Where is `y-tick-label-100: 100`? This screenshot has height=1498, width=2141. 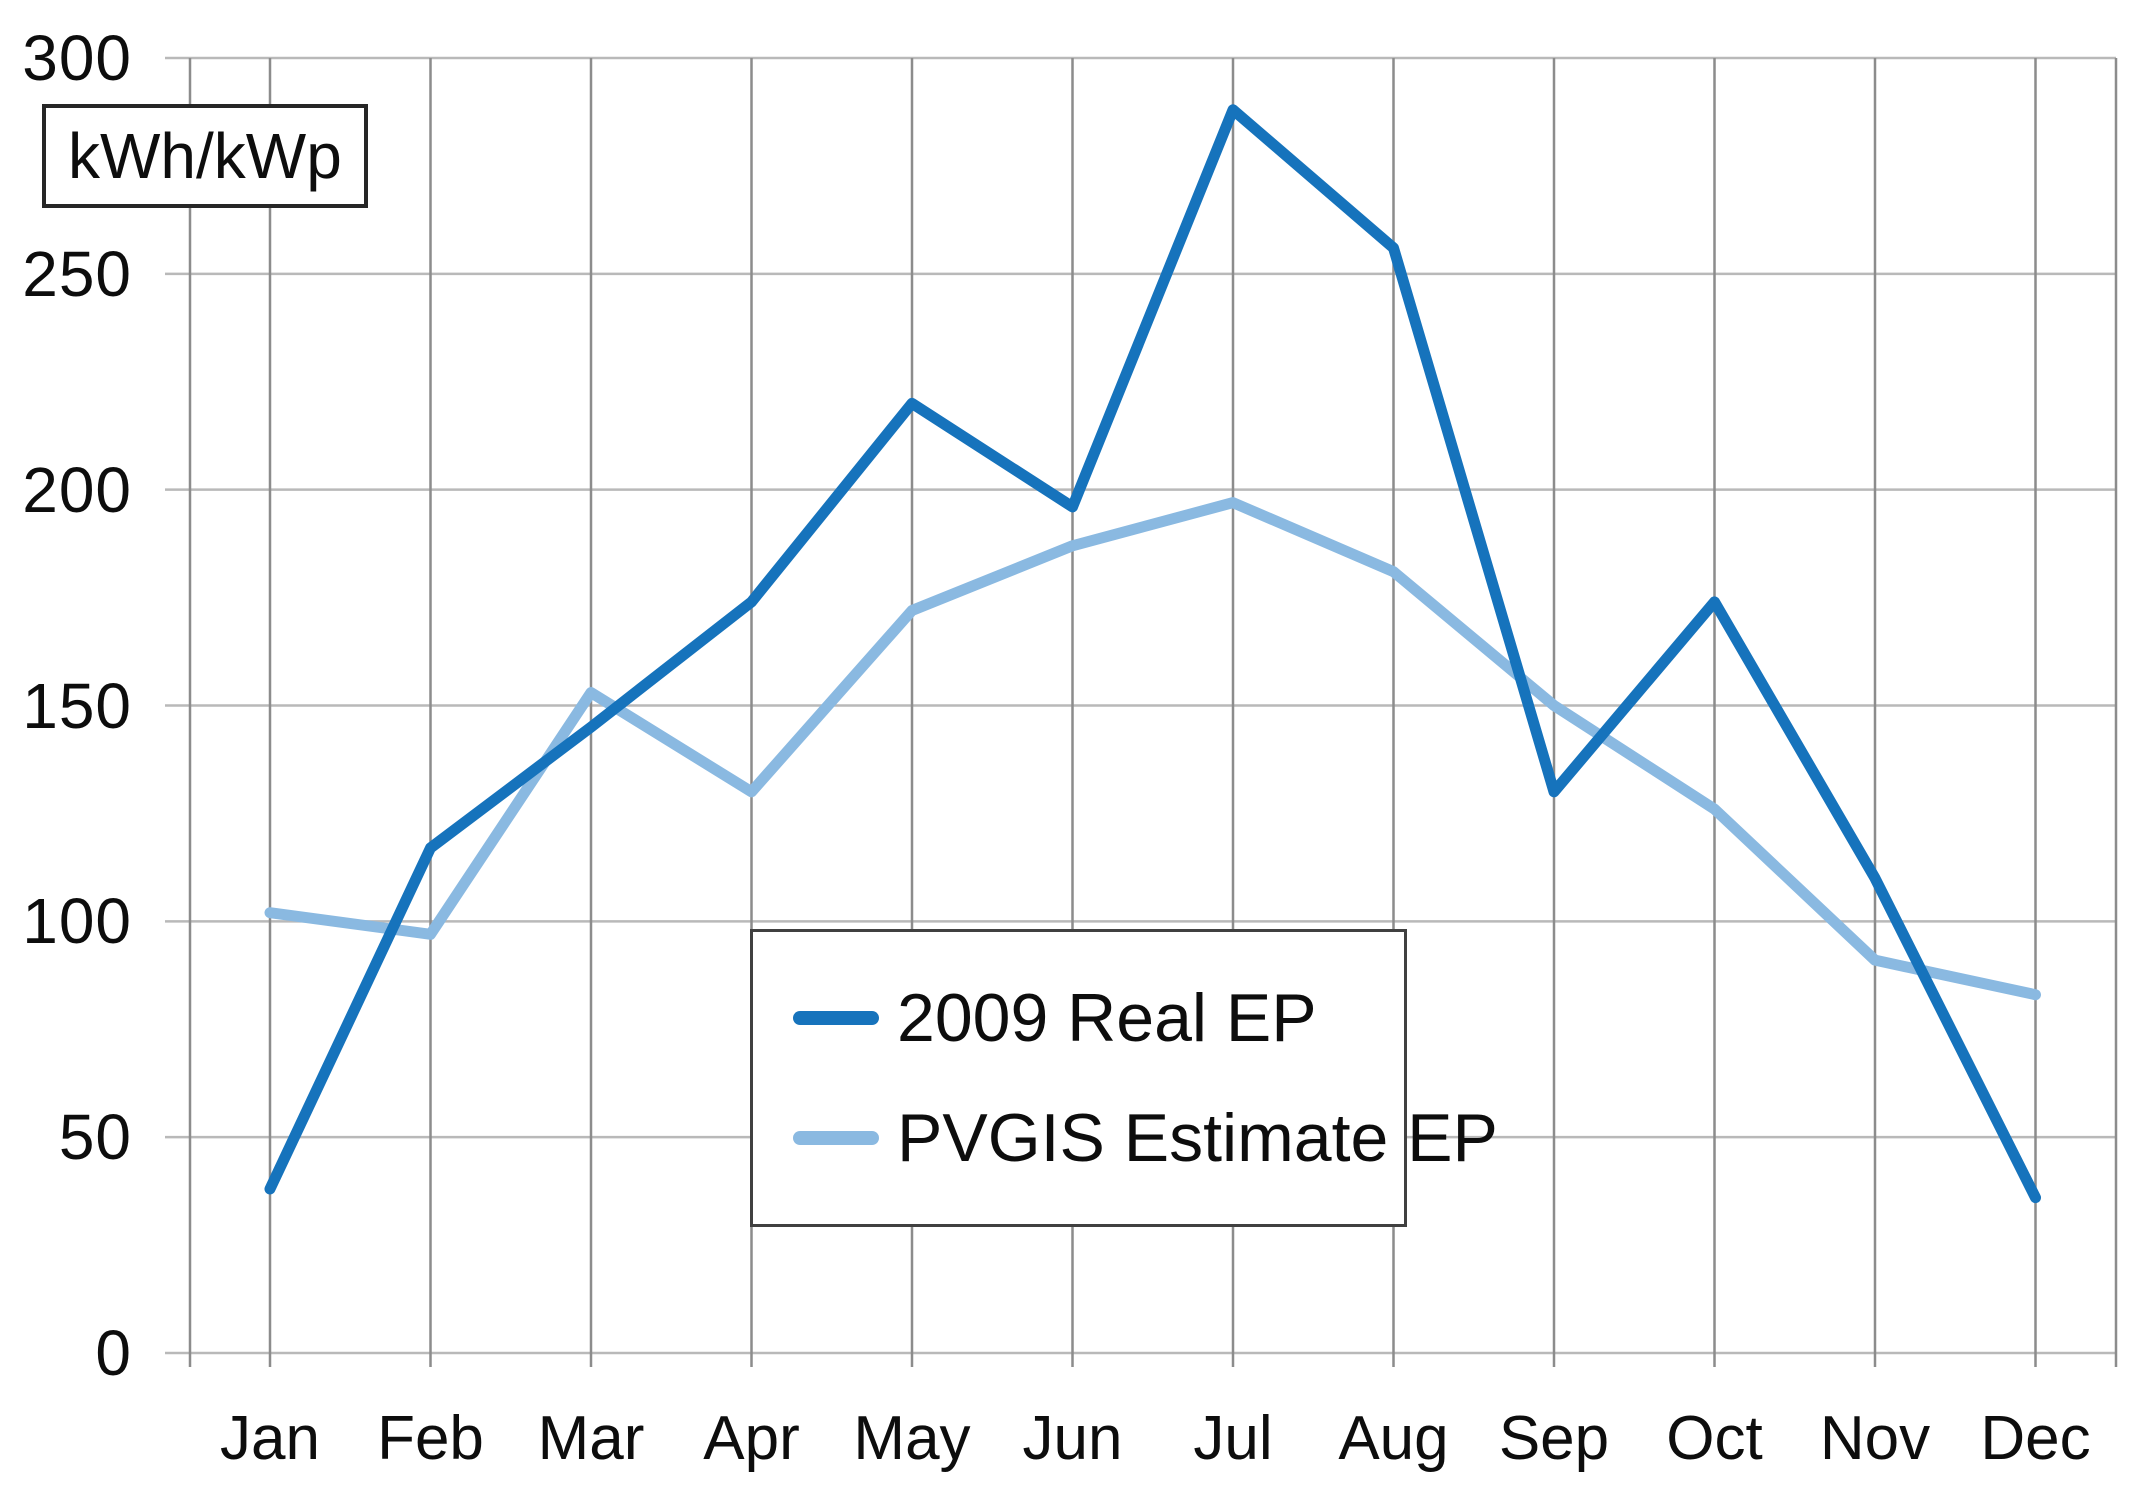
y-tick-label-100: 100 is located at coordinates (77, 921).